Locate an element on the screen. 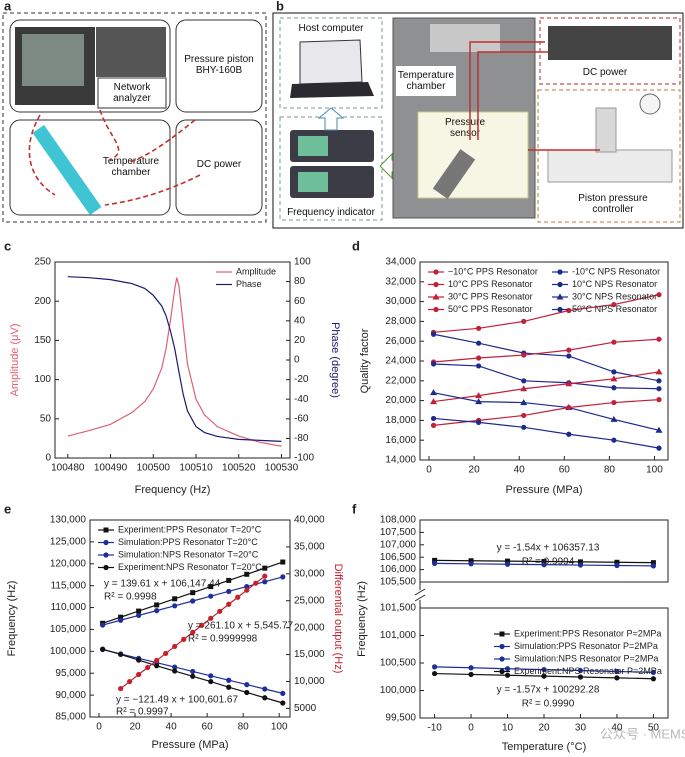  x-tick-label: 100510 is located at coordinates (196, 468).